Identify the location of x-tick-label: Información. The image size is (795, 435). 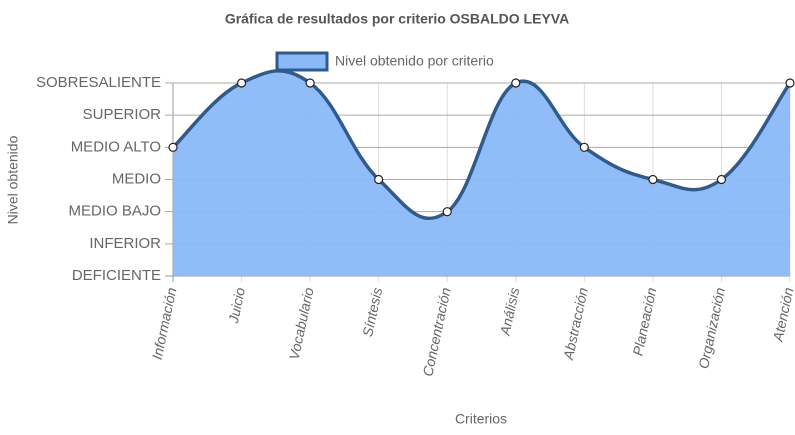
(164, 323).